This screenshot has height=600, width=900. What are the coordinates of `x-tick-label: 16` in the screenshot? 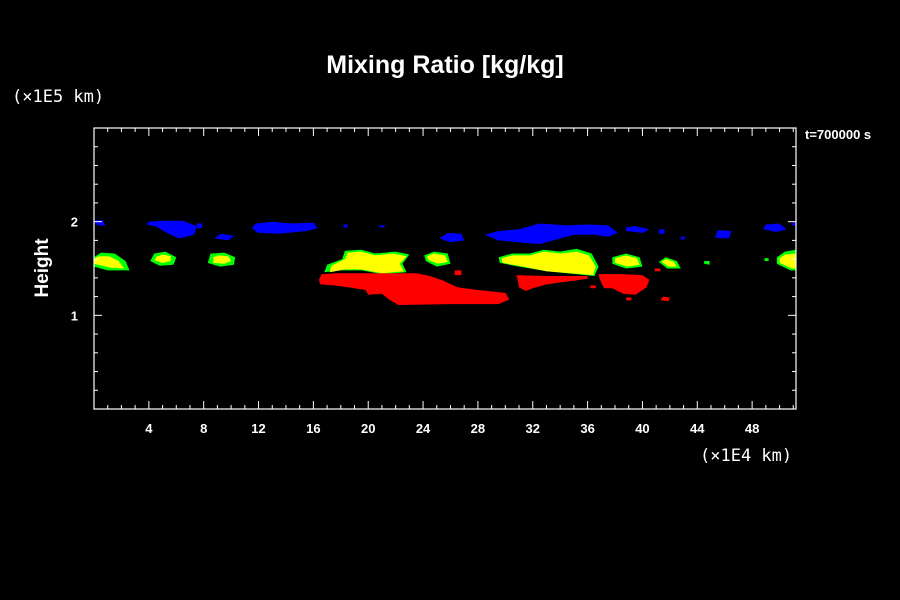 It's located at (313, 428).